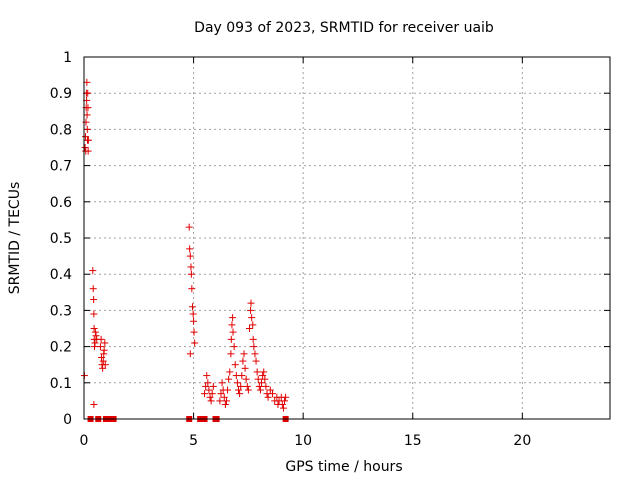 This screenshot has height=480, width=640. Describe the element at coordinates (61, 239) in the screenshot. I see `y-tick-label: 0.5` at that location.